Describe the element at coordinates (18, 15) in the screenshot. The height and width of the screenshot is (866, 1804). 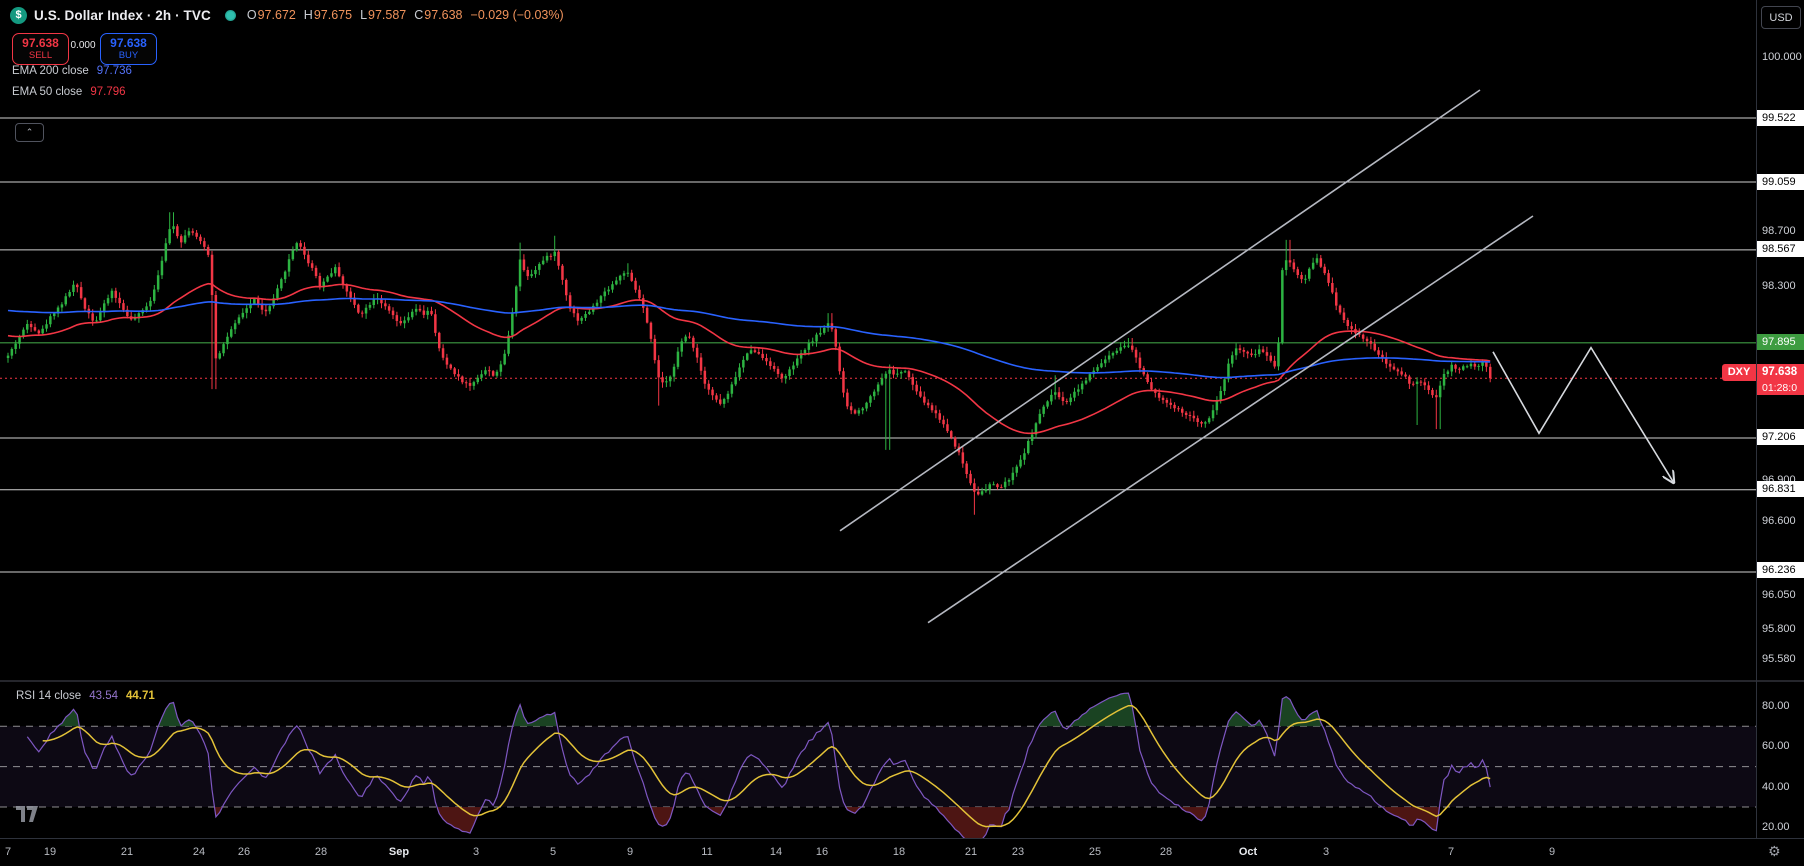
I see `symbol-logo-icon: $` at that location.